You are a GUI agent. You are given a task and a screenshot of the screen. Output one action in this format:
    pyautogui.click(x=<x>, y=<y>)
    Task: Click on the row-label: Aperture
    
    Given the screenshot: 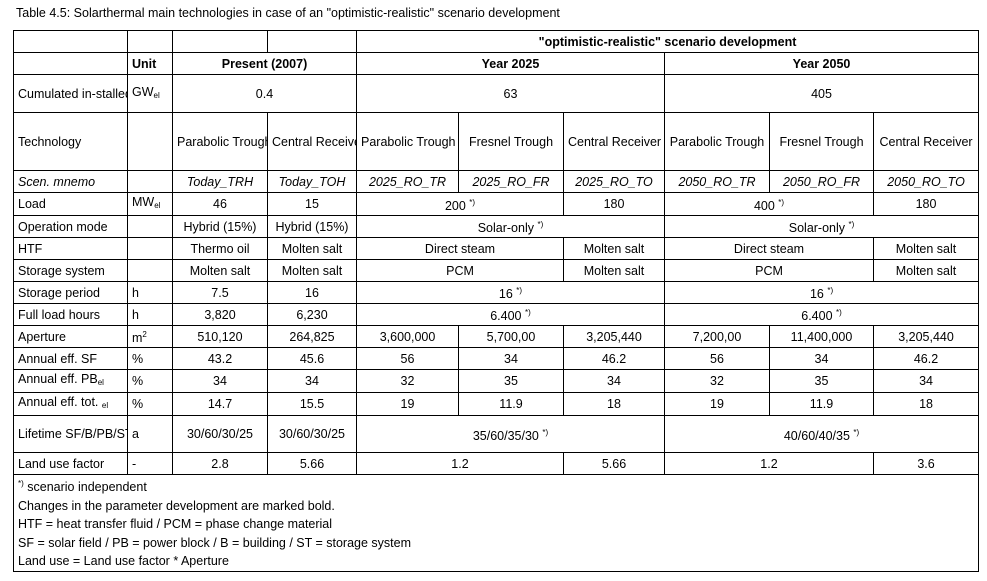 What is the action you would take?
    pyautogui.click(x=70, y=336)
    